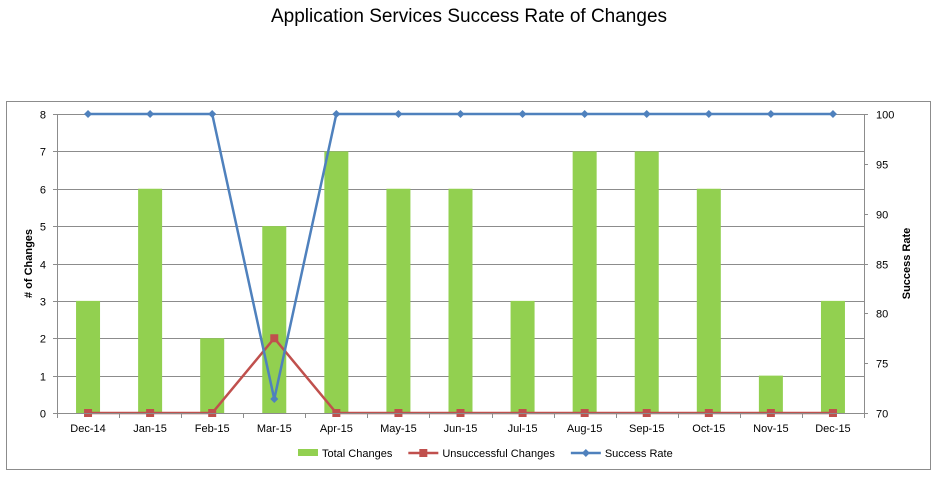 This screenshot has height=479, width=938. I want to click on y2-tick-label: 75, so click(882, 365).